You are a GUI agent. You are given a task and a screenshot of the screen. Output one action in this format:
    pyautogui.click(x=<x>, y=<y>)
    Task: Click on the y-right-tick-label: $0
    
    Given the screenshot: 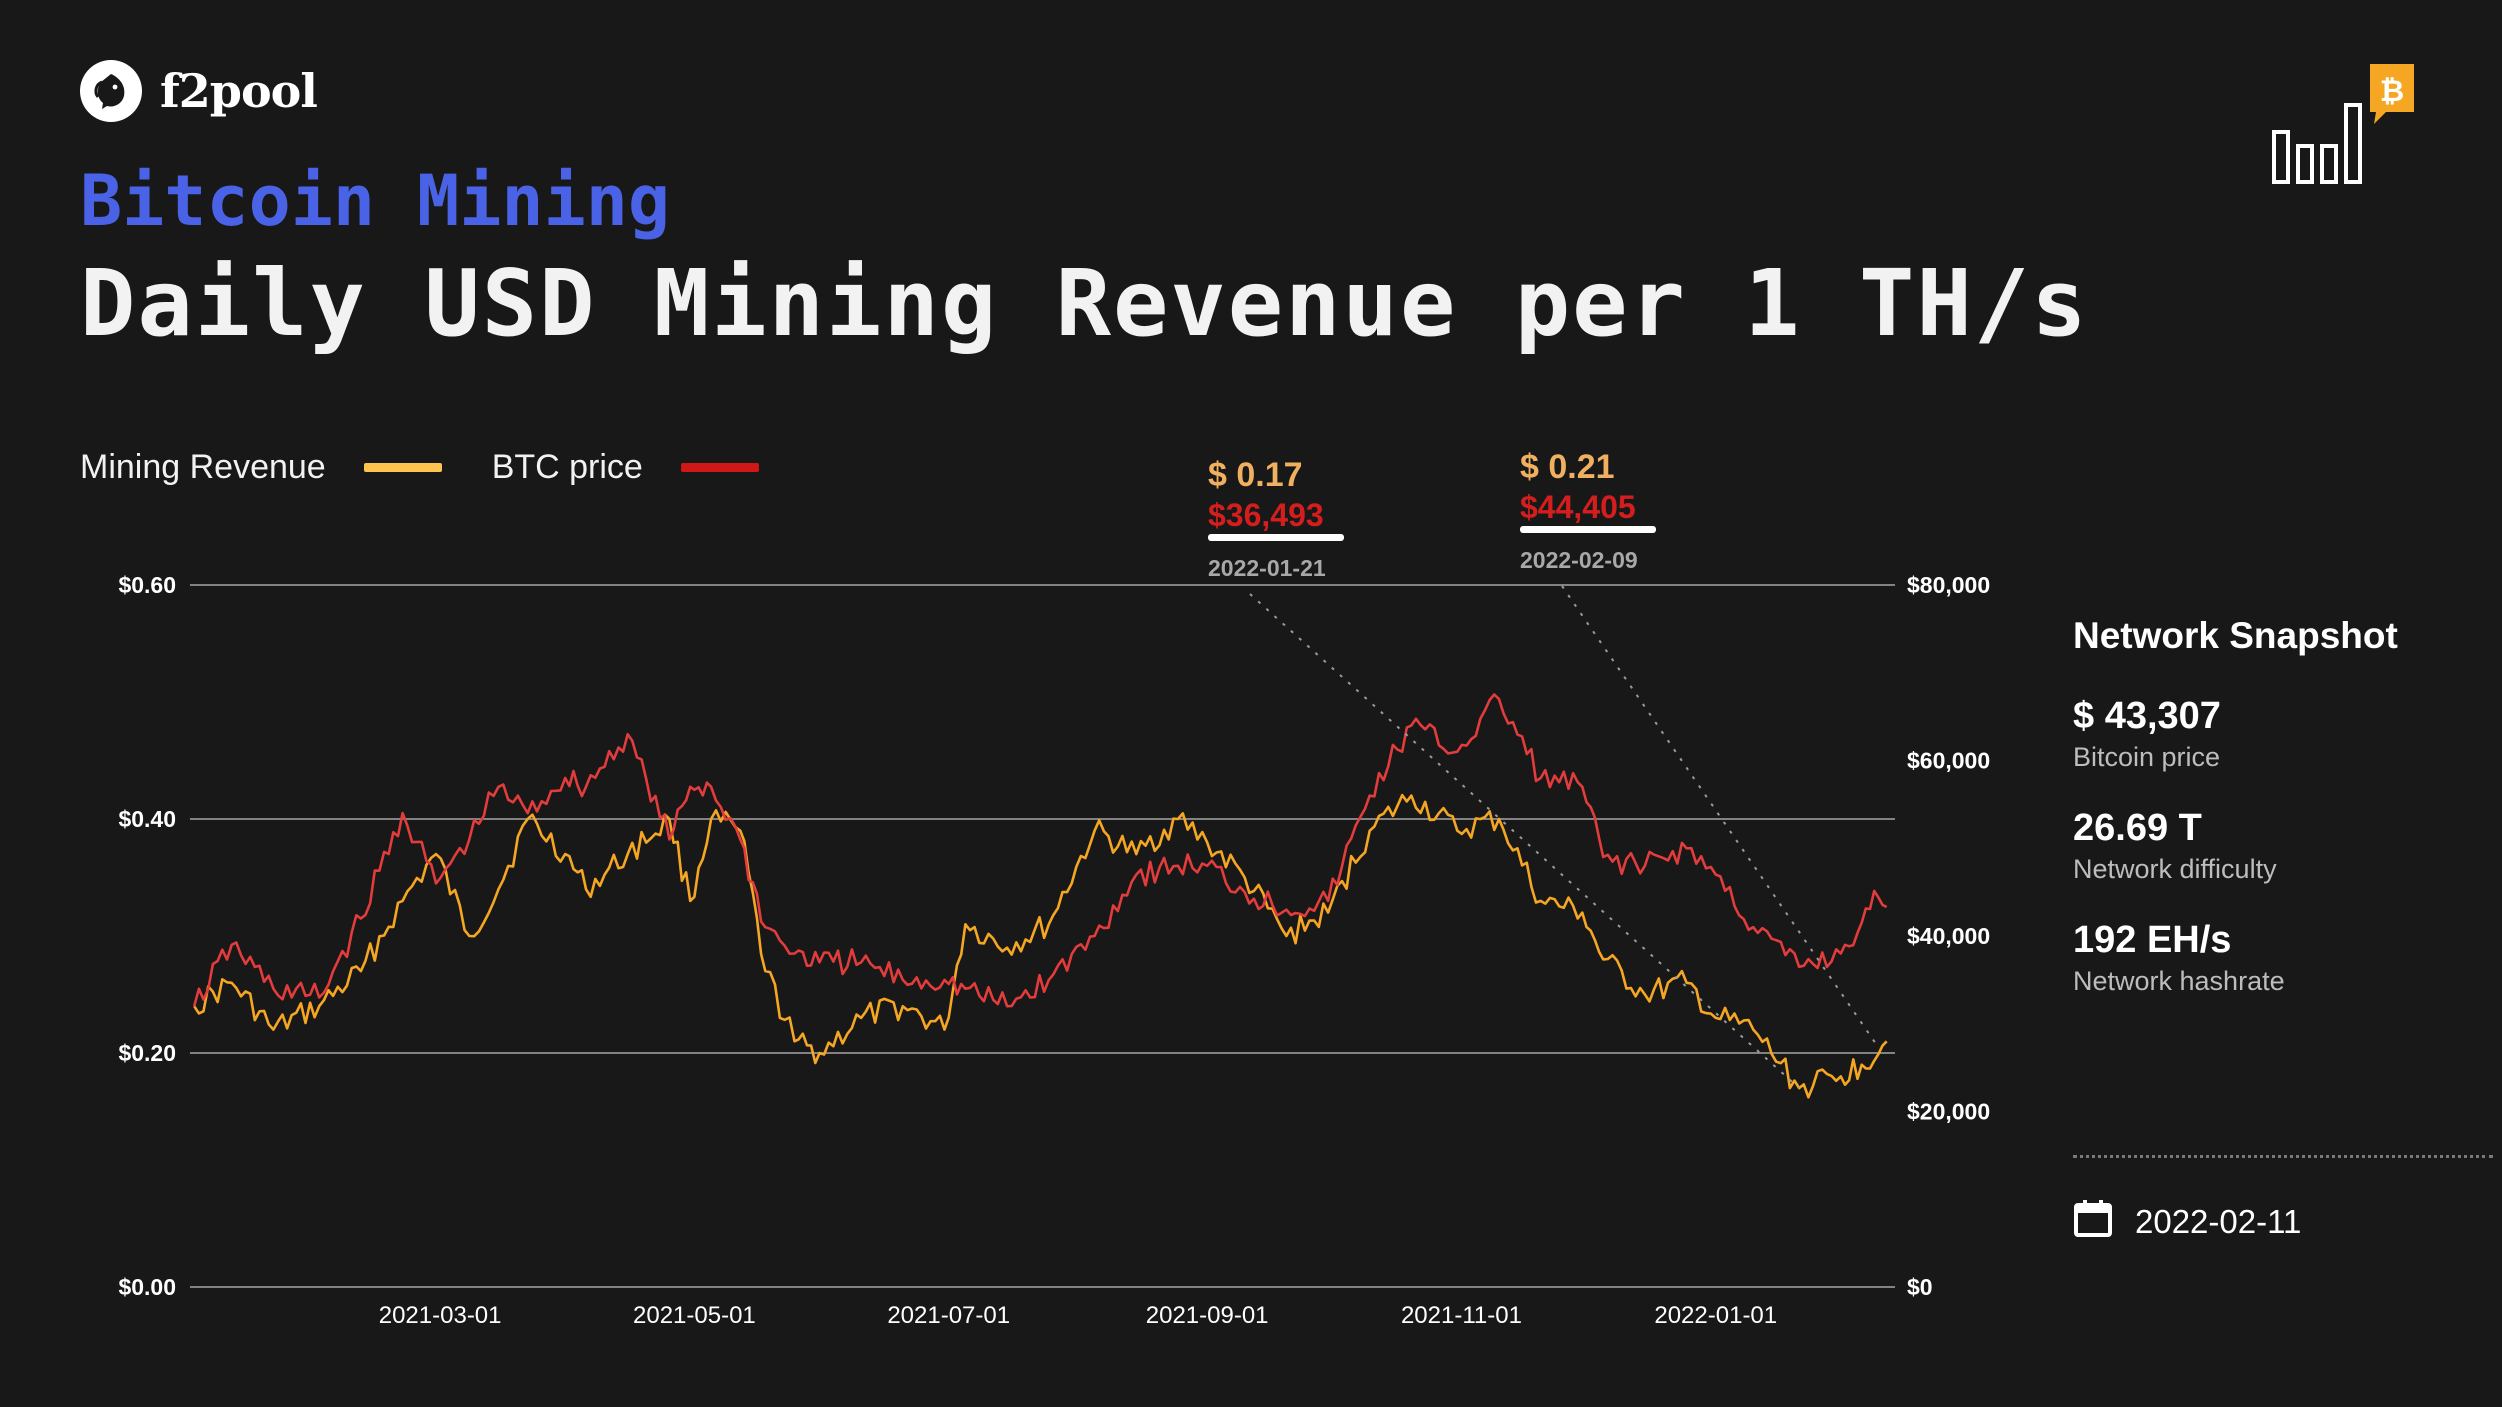 What is the action you would take?
    pyautogui.click(x=1920, y=1287)
    